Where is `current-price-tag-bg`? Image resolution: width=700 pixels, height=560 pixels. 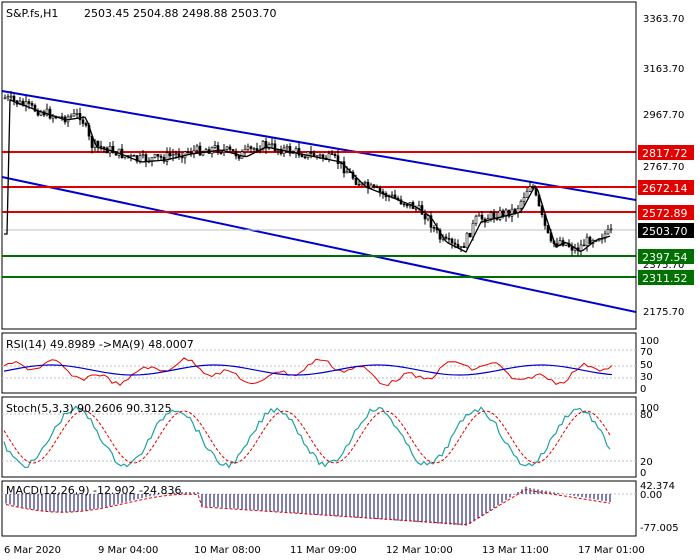
current-price-tag-bg is located at coordinates (666, 230).